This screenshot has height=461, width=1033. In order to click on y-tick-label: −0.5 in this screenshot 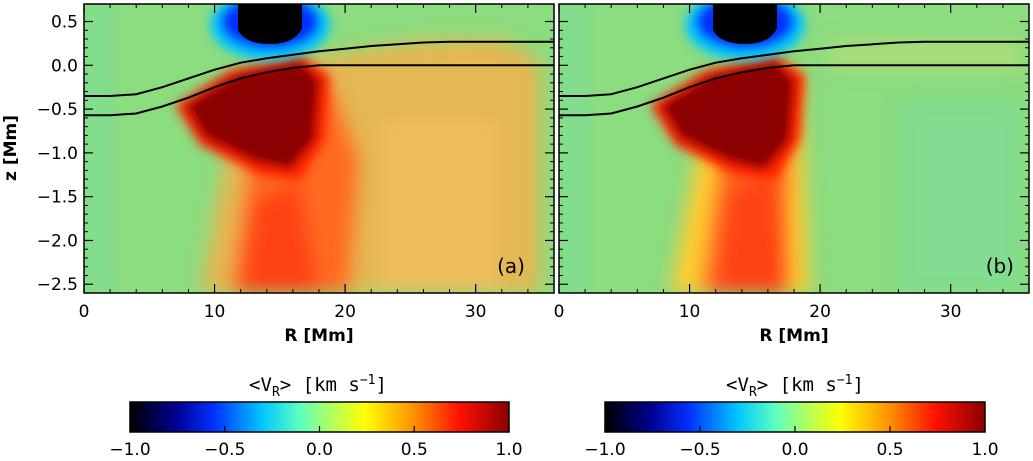, I will do `click(57, 110)`.